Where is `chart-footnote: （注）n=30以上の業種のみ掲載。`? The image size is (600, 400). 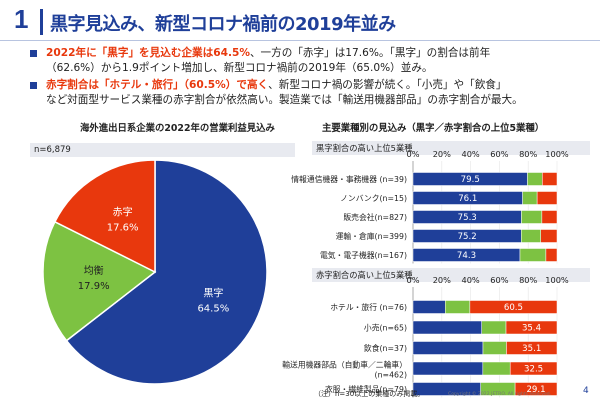 chart-footnote: （注）n=30以上の業種のみ掲載。 is located at coordinates (369, 394).